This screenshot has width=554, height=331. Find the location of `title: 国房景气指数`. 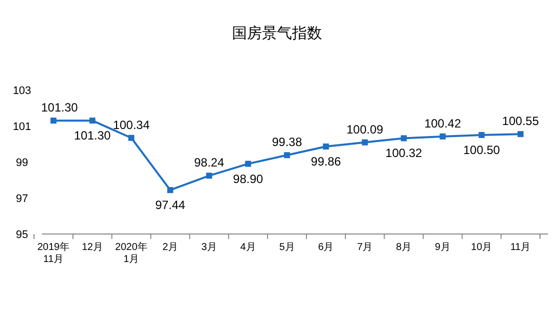

title: 国房景气指数 is located at coordinates (277, 33).